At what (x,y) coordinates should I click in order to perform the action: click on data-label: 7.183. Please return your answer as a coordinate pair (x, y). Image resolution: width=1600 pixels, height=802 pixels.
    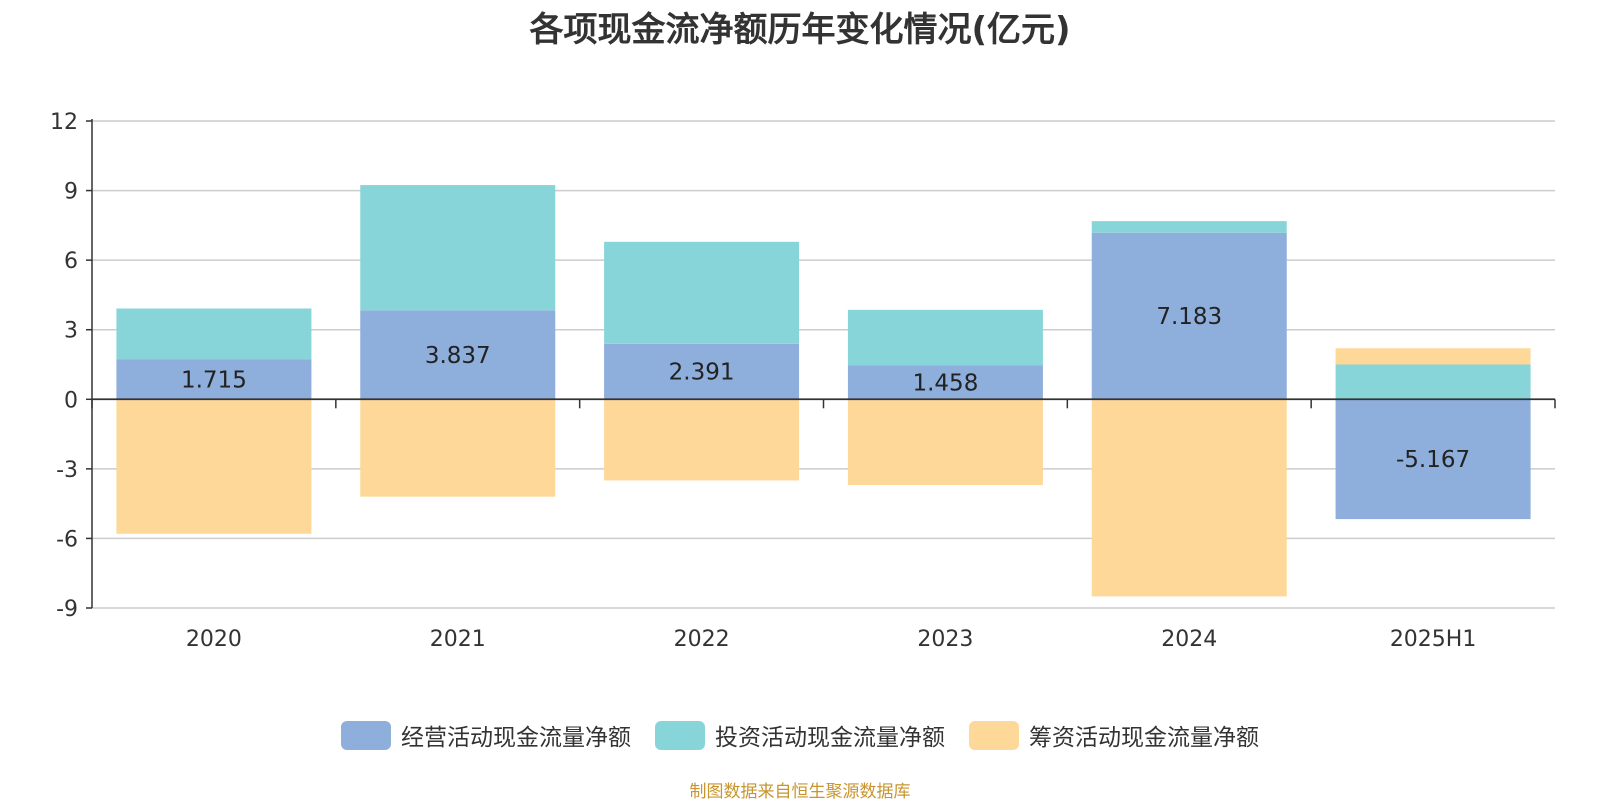
    Looking at the image, I should click on (1189, 317).